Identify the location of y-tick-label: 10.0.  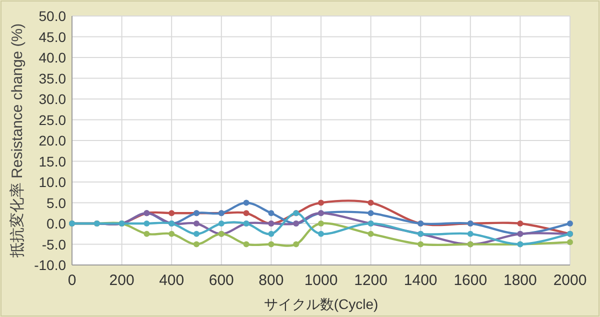
(52, 182).